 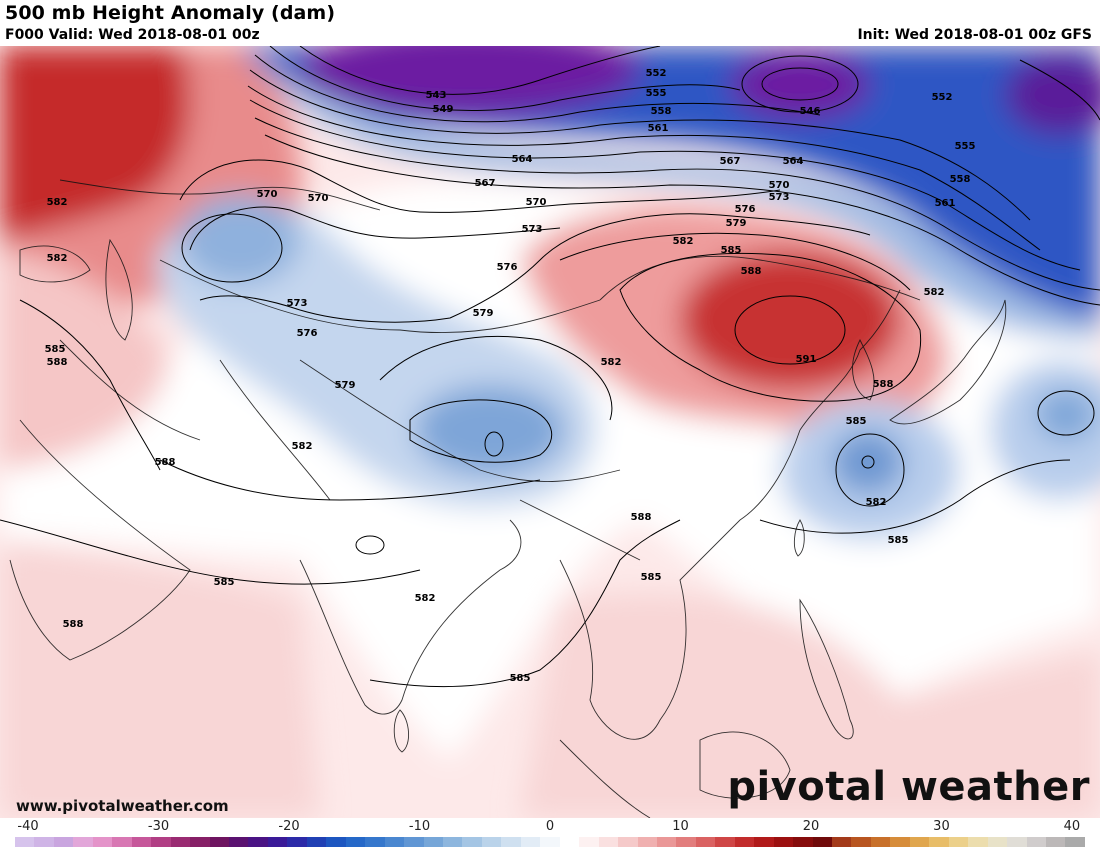 What do you see at coordinates (1052, 95) in the screenshot?
I see `purple-core-far-east` at bounding box center [1052, 95].